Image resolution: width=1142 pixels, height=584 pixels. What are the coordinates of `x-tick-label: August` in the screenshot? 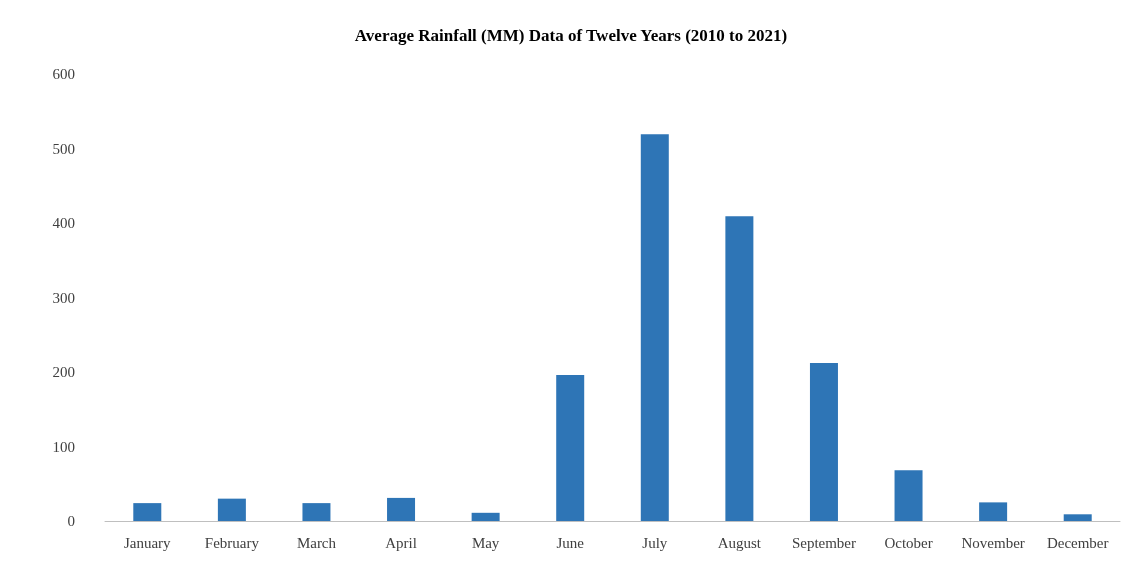 It's located at (739, 542).